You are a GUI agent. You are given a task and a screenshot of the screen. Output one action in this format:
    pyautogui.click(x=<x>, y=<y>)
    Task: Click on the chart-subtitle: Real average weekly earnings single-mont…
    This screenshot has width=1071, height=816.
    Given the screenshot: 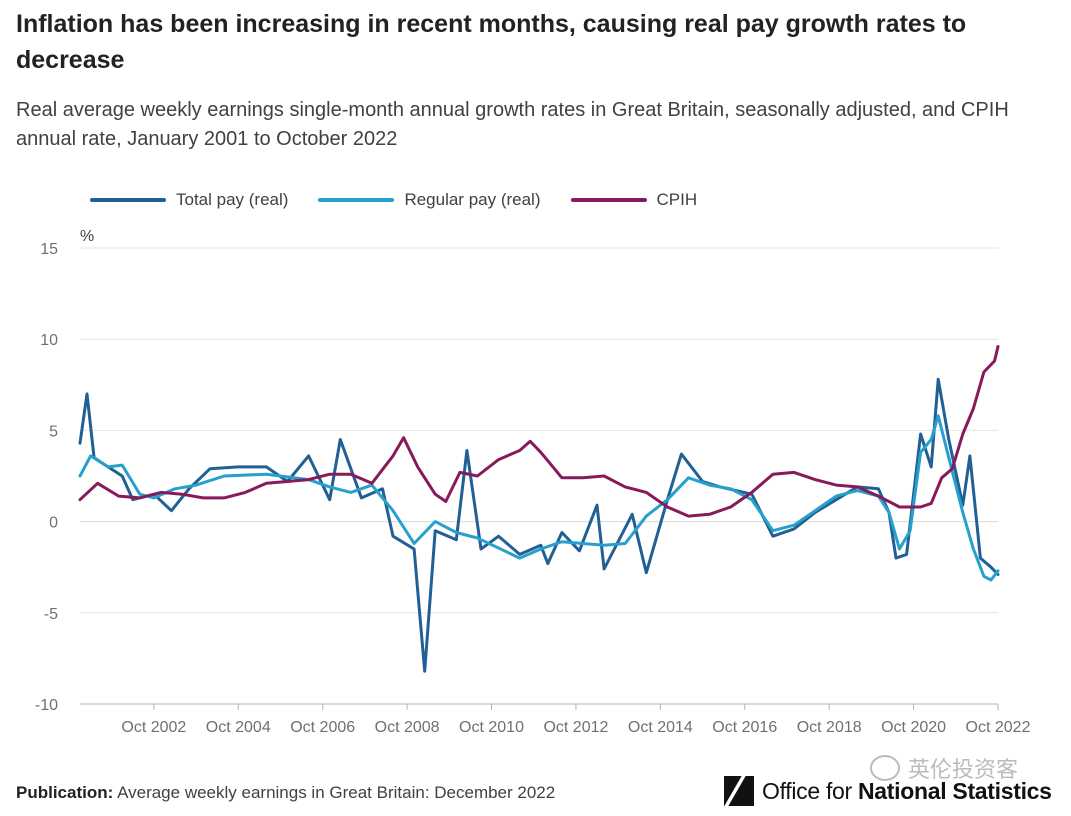 What is the action you would take?
    pyautogui.click(x=512, y=124)
    